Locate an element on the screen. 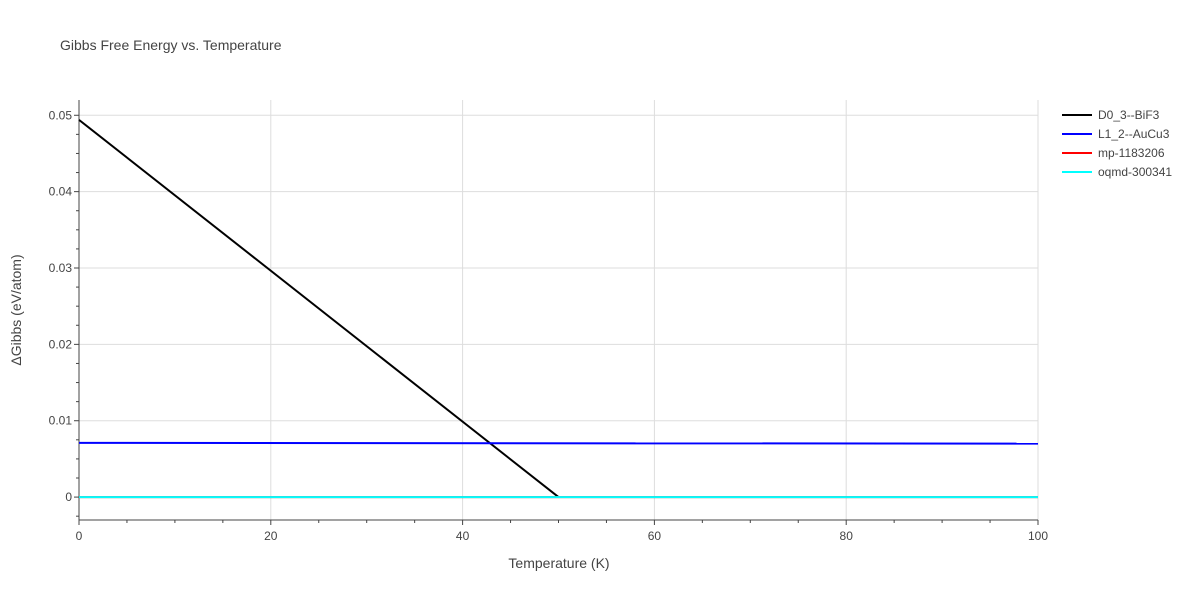 Image resolution: width=1200 pixels, height=605 pixels. y-tick-label: 0.01 is located at coordinates (61, 421).